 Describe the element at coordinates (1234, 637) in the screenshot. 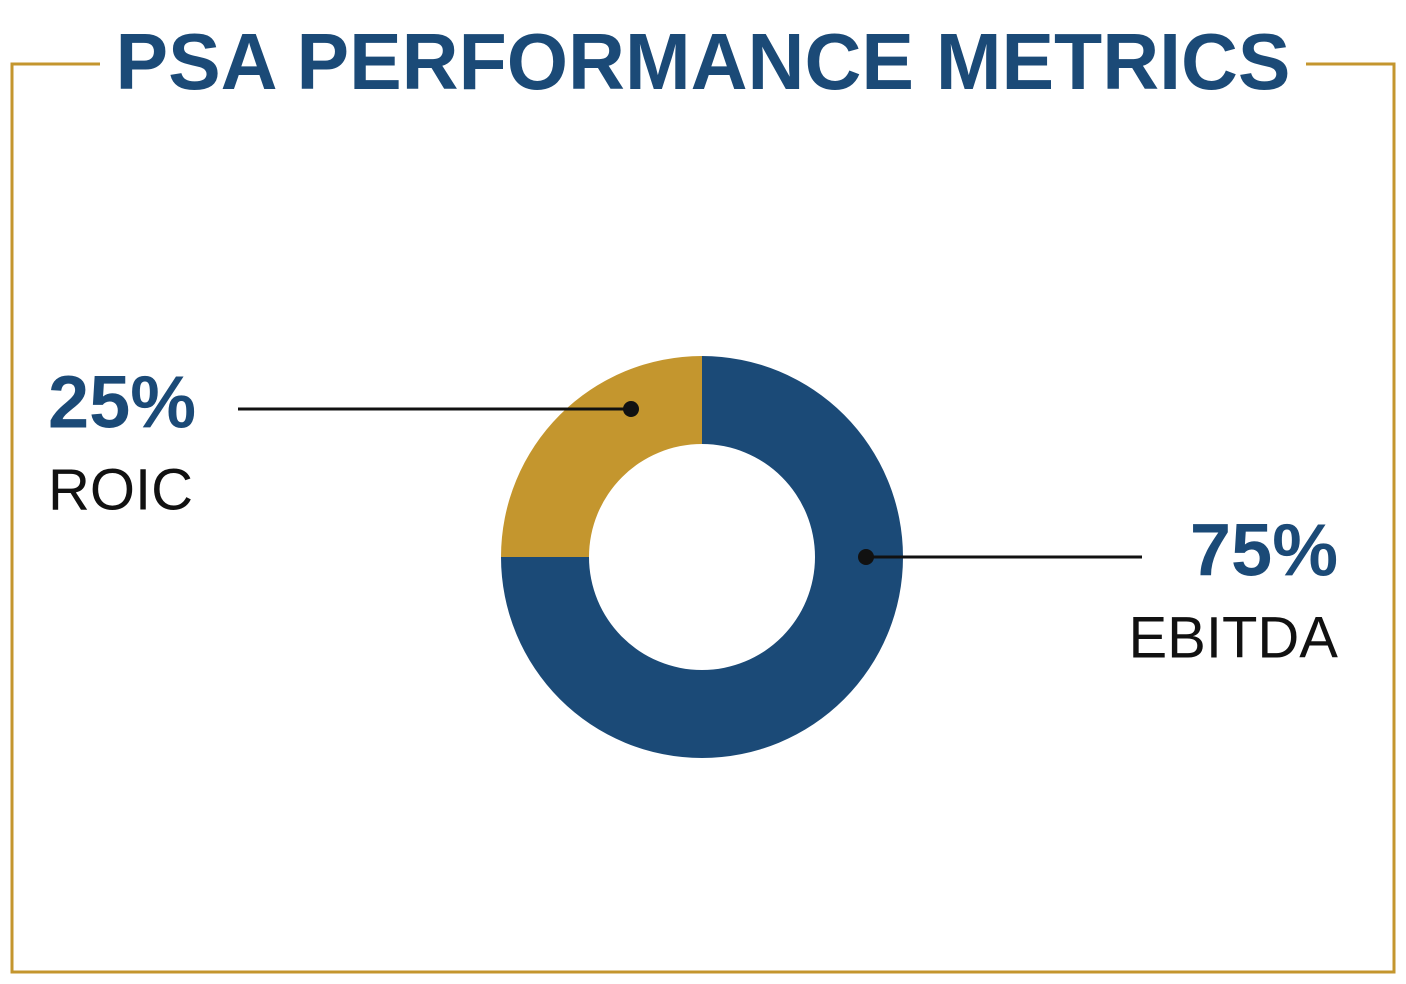

I see `category-label: EBITDA` at that location.